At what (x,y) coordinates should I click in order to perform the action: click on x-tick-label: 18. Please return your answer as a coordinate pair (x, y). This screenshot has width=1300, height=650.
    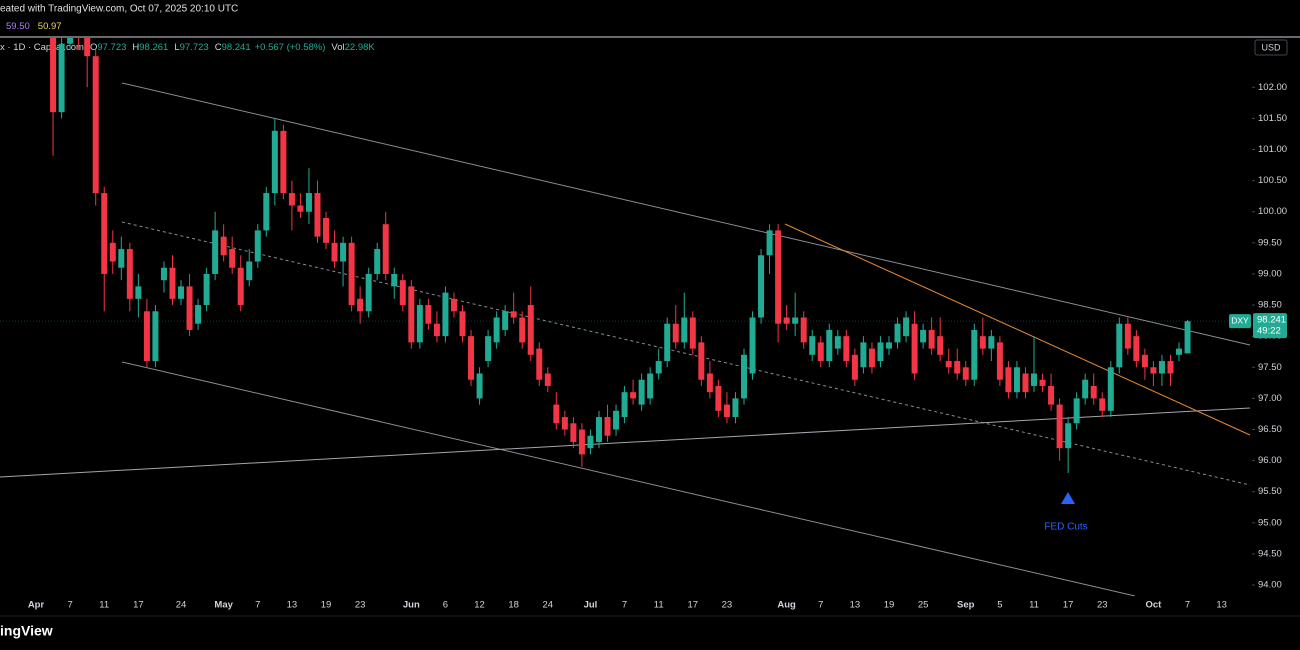
    Looking at the image, I should click on (513, 605).